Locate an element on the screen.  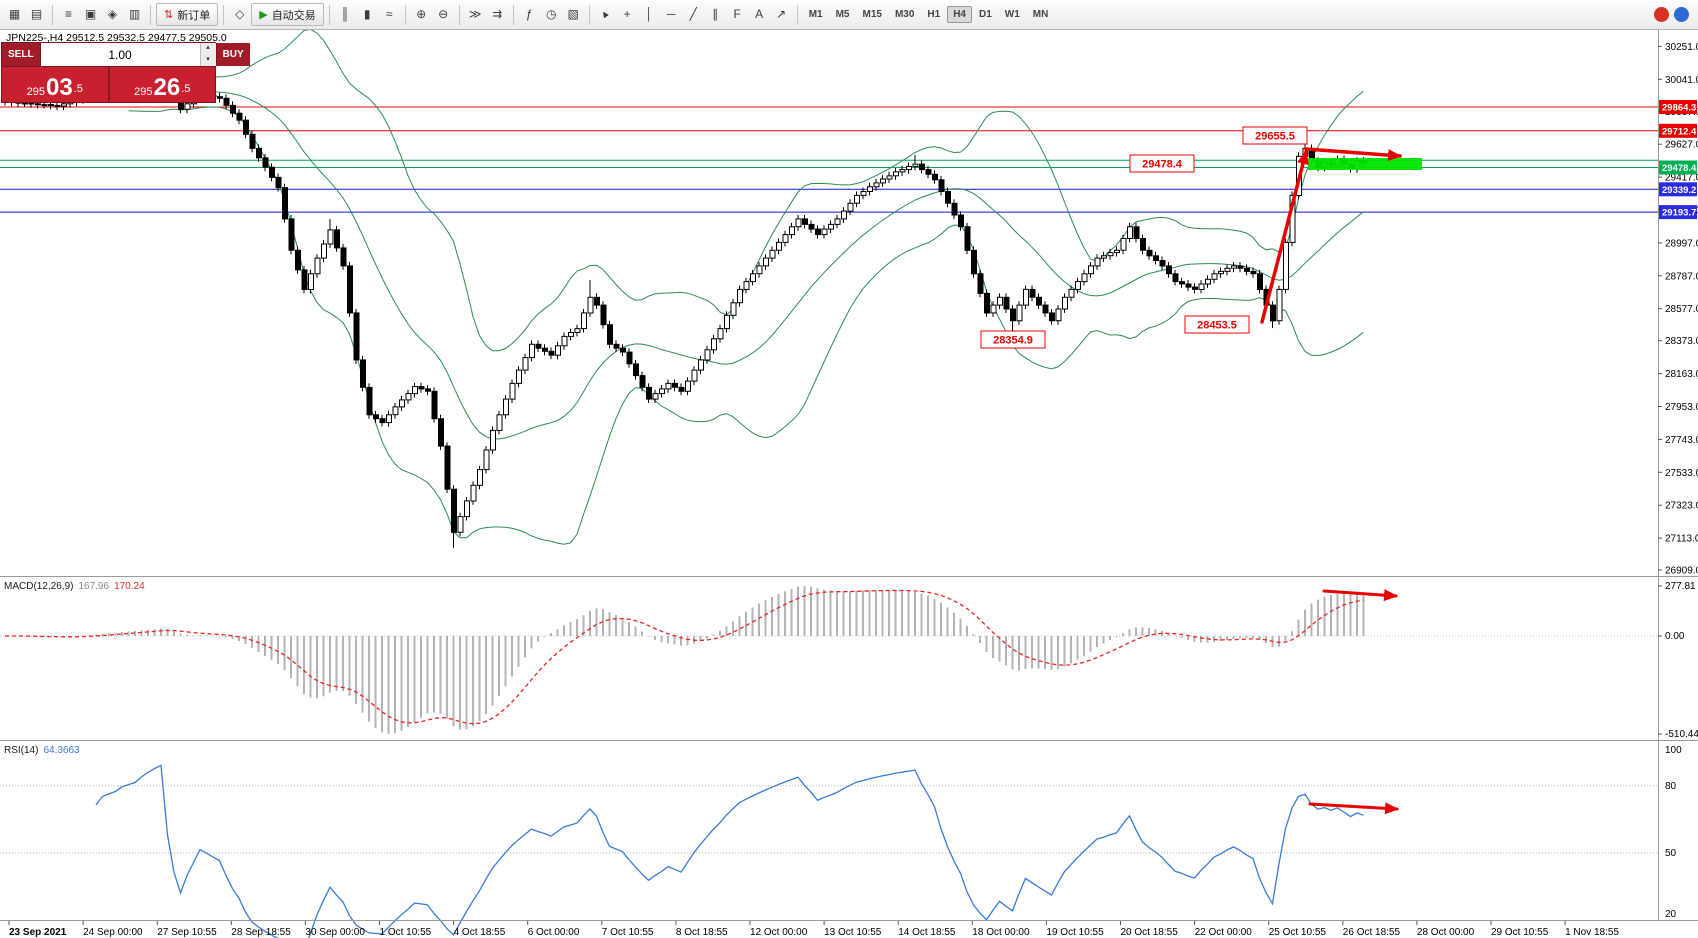
price-axis-label: 28373.0 is located at coordinates (1681, 341).